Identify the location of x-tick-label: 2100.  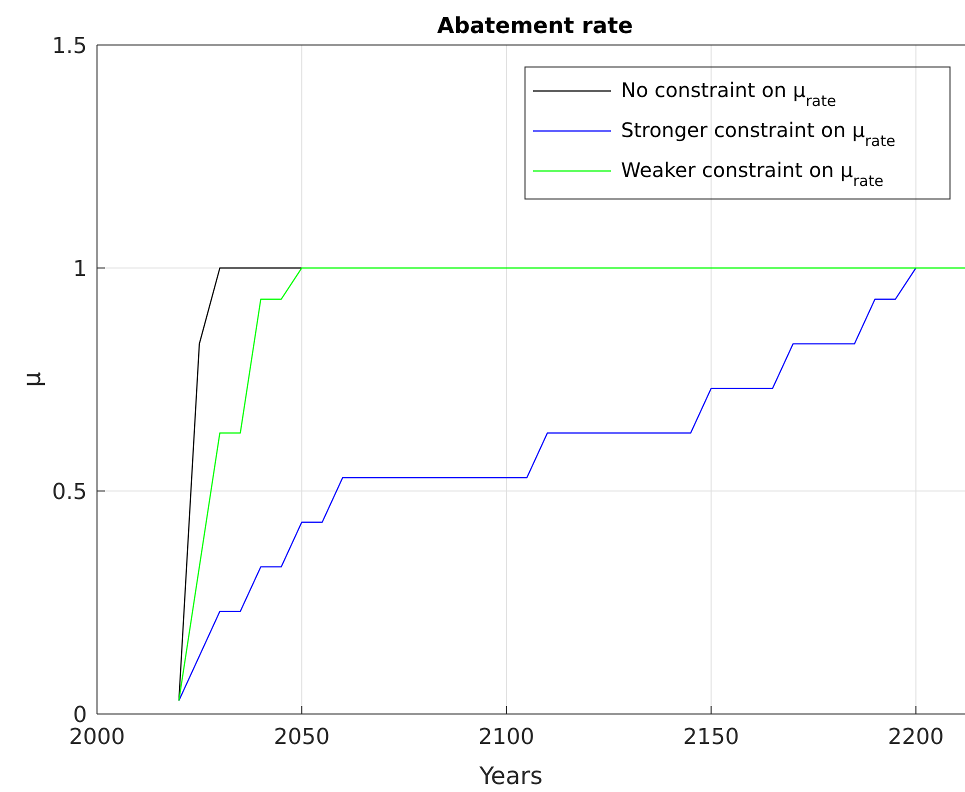
(506, 737).